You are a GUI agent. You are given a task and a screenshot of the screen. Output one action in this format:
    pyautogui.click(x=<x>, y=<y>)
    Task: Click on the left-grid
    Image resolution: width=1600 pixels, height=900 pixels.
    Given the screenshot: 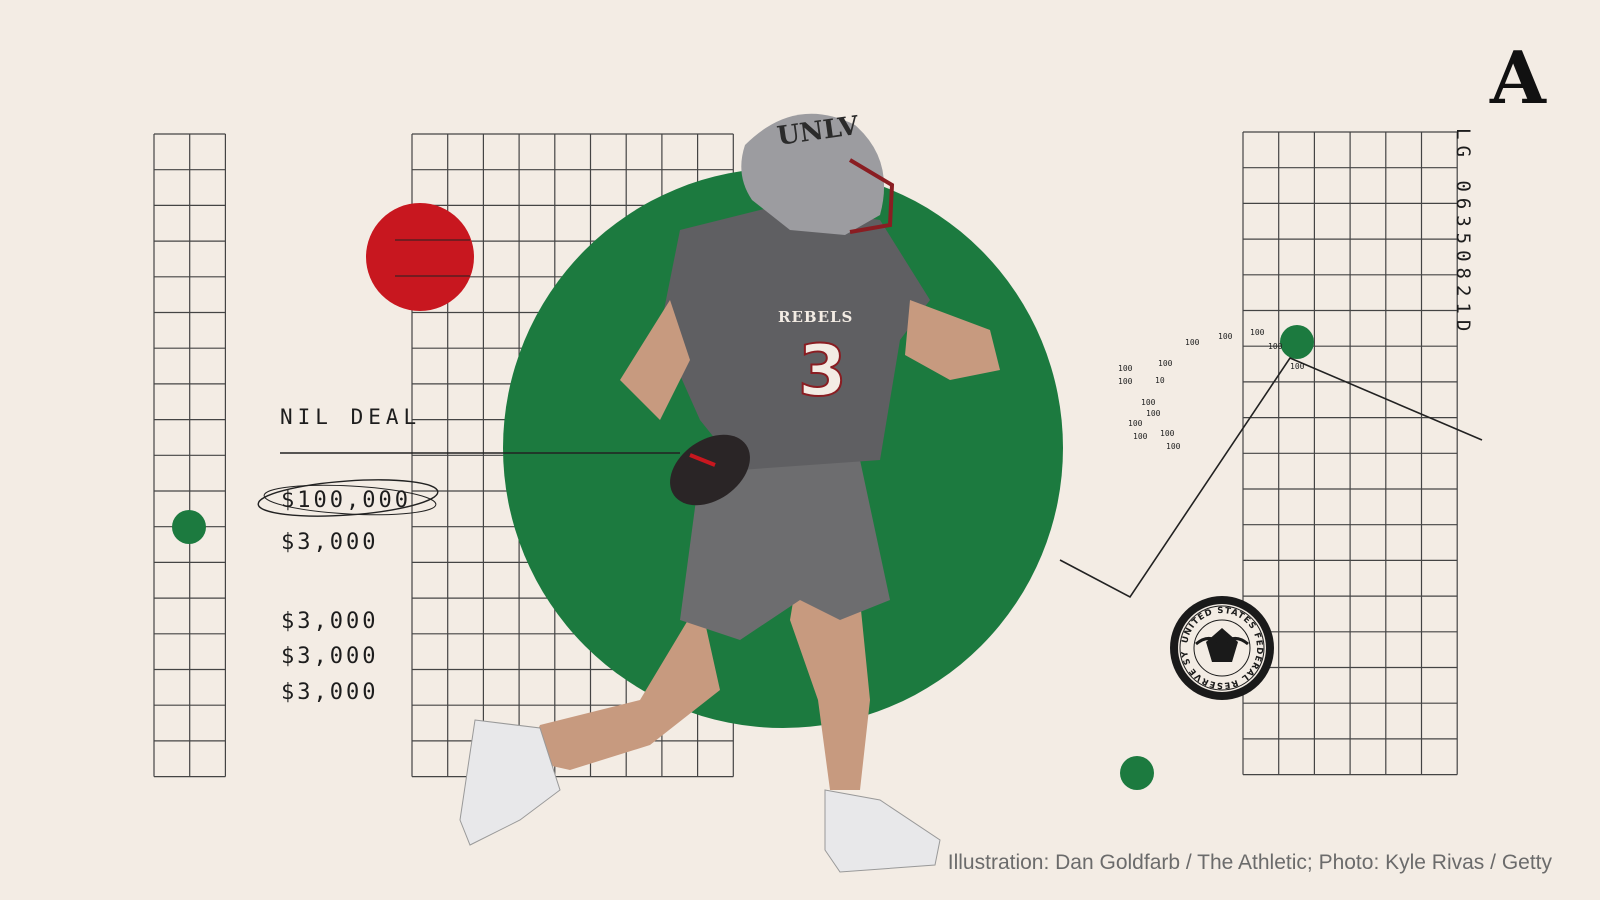 What is the action you would take?
    pyautogui.click(x=189, y=455)
    